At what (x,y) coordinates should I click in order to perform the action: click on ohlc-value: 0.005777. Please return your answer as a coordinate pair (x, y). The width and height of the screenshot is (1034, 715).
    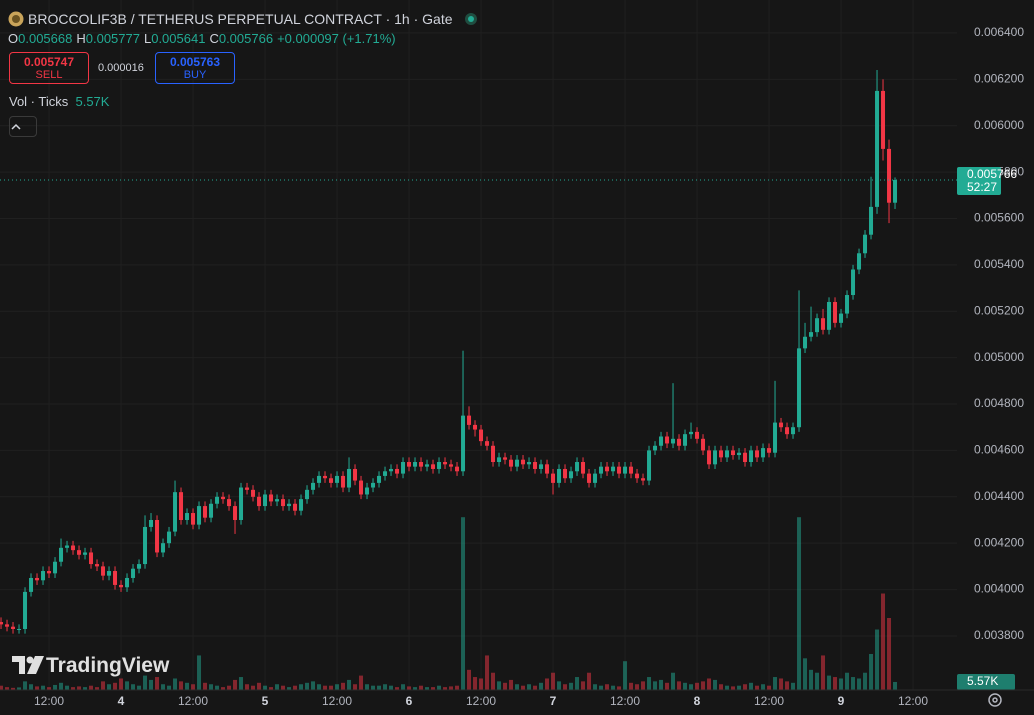
    Looking at the image, I should click on (112, 38).